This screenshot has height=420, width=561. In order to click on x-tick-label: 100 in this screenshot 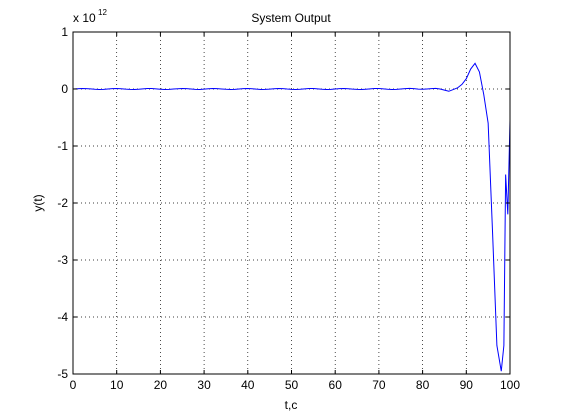, I will do `click(510, 385)`.